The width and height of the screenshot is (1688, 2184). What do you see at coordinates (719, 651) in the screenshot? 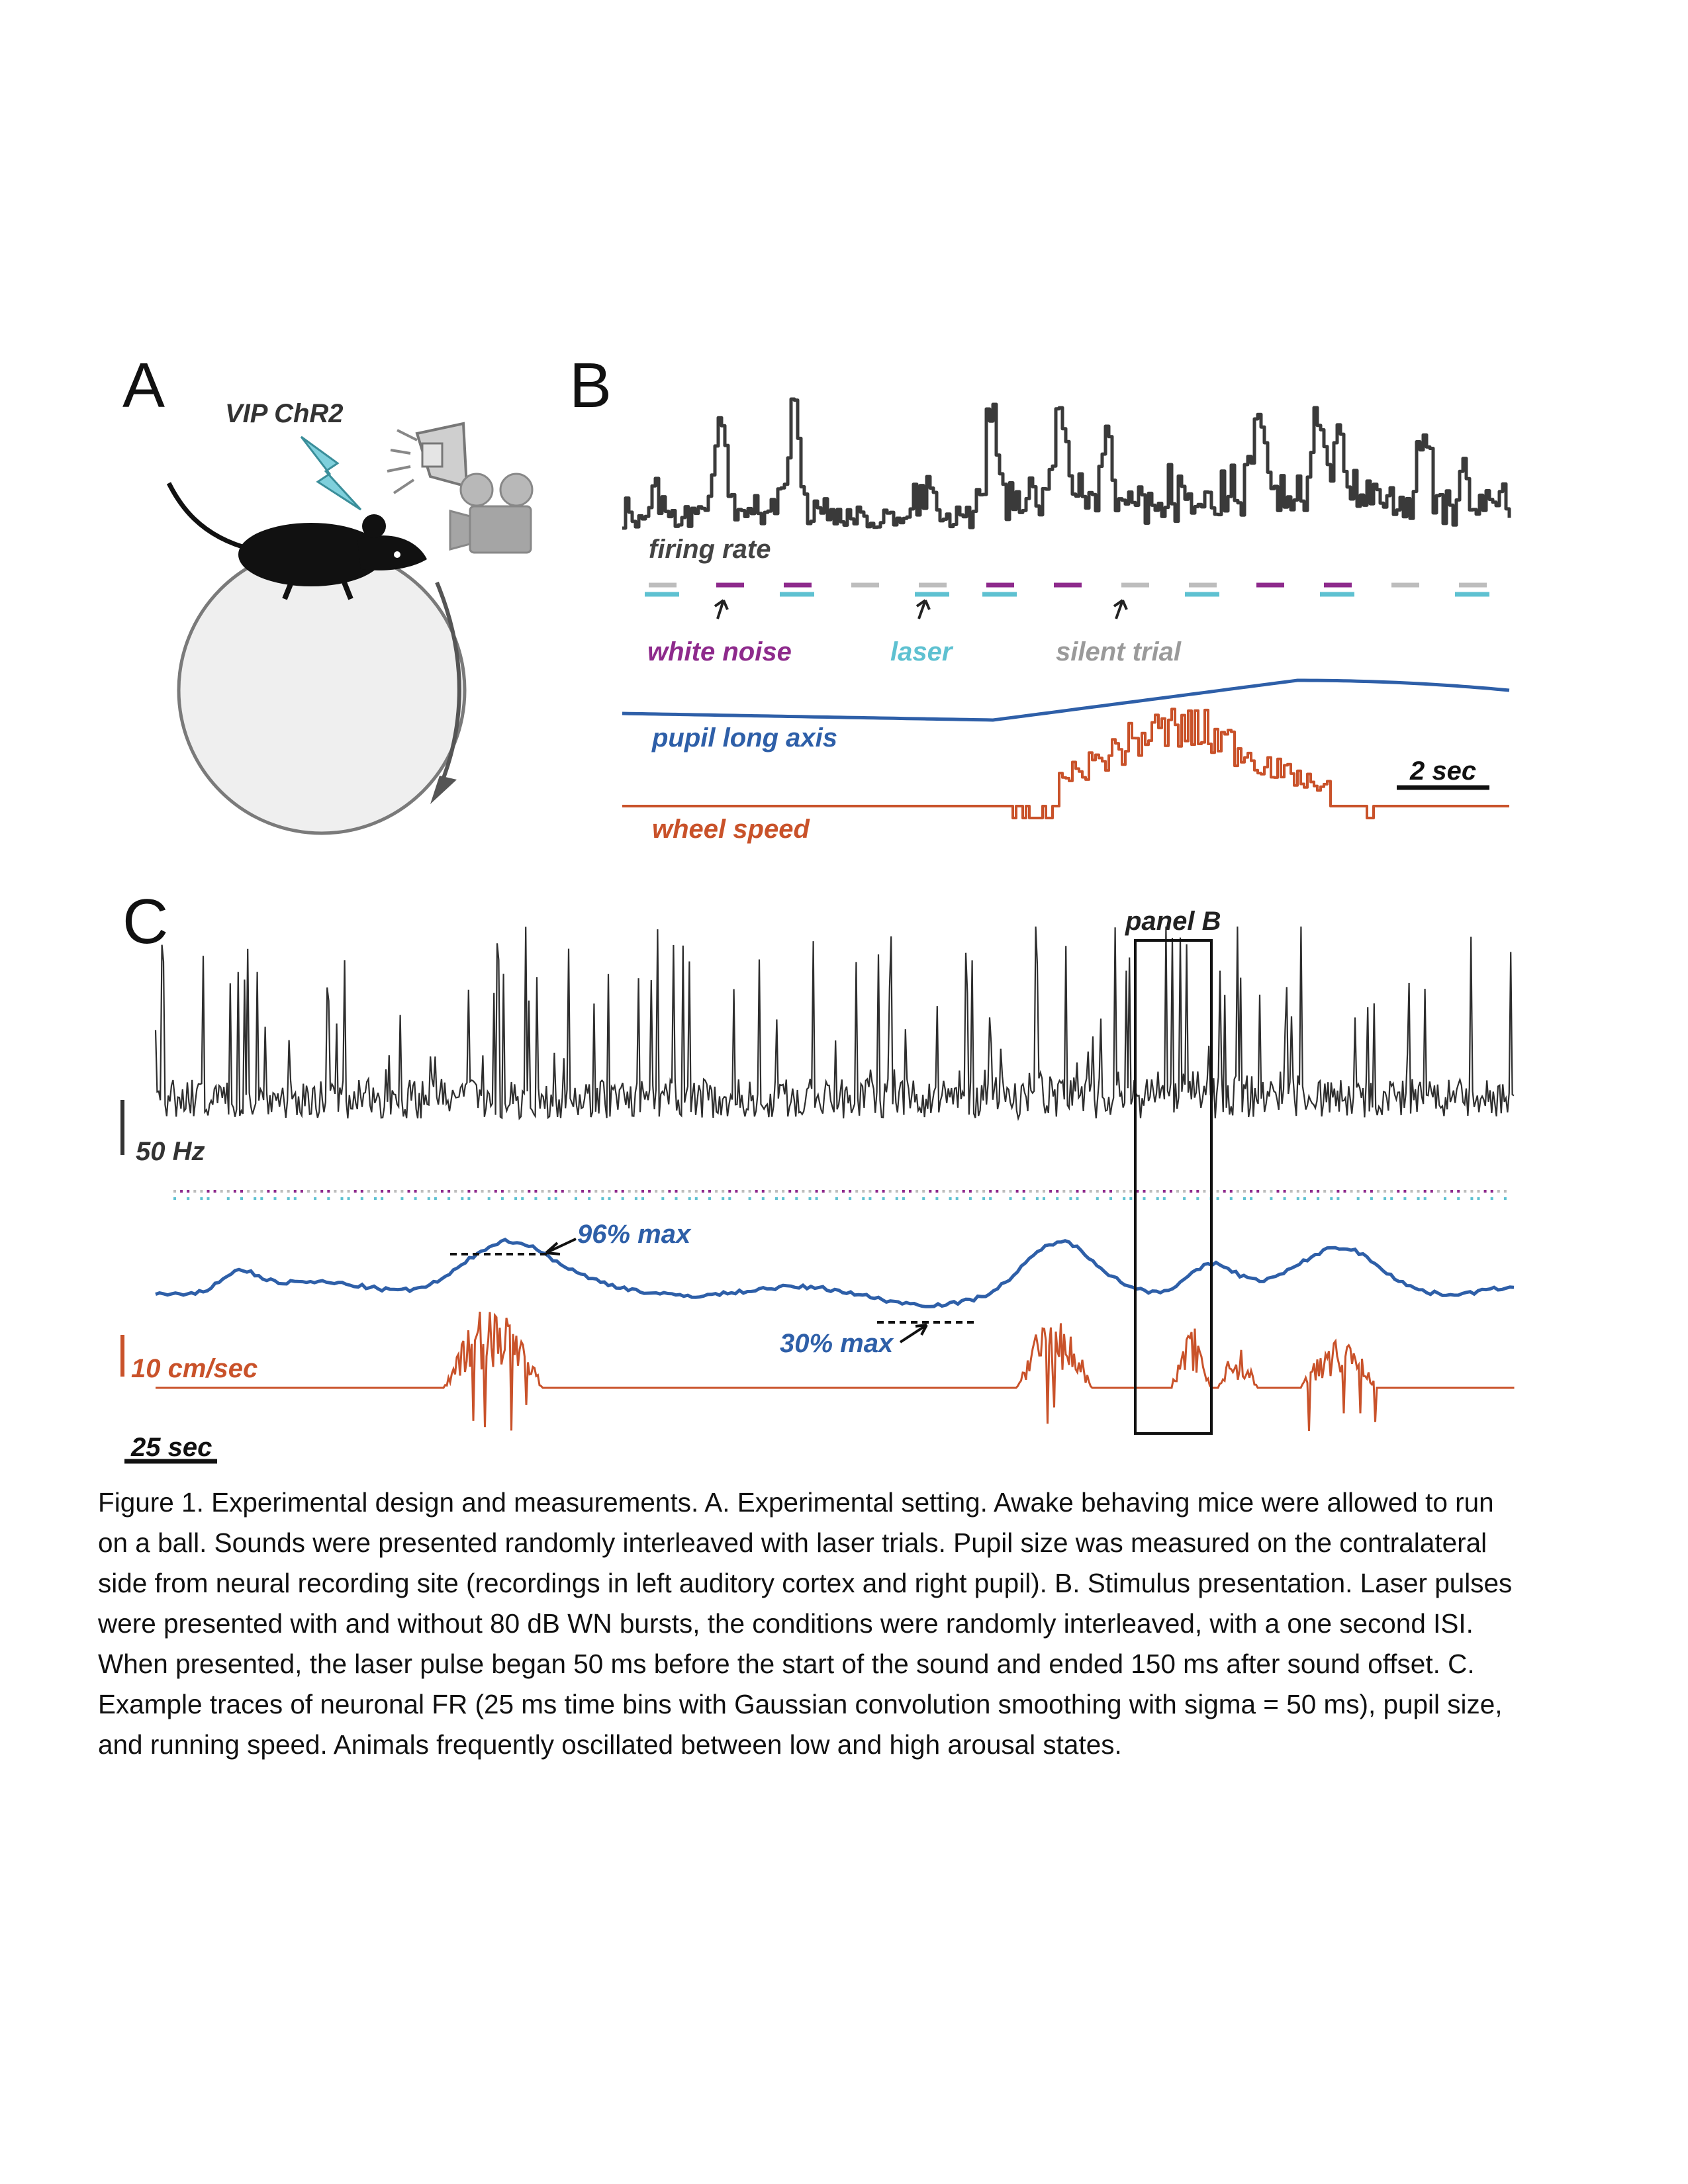
I see `white-noise-label: white noise` at bounding box center [719, 651].